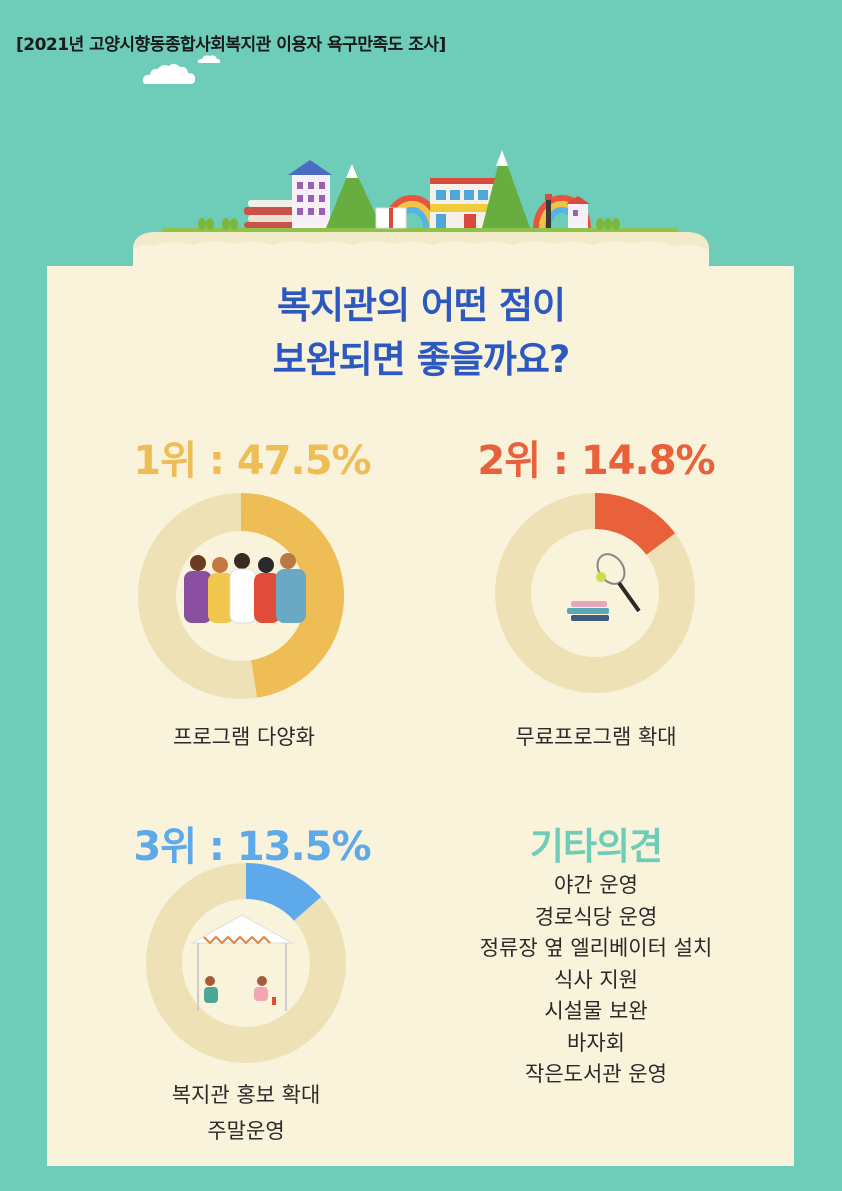 The image size is (842, 1191). Describe the element at coordinates (596, 461) in the screenshot. I see `rank-2-label: 2위 : 14.8%` at that location.